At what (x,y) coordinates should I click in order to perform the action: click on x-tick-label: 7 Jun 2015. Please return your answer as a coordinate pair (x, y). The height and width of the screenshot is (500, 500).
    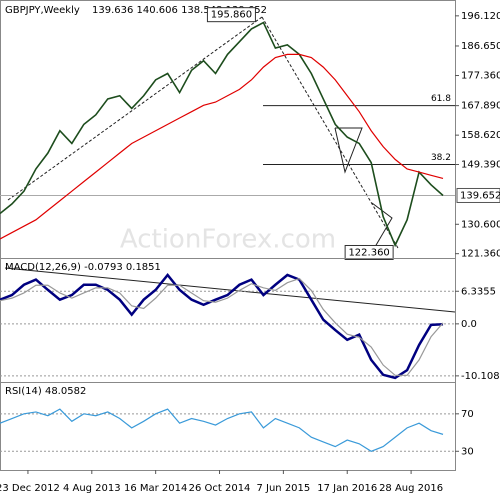
    Looking at the image, I should click on (283, 488).